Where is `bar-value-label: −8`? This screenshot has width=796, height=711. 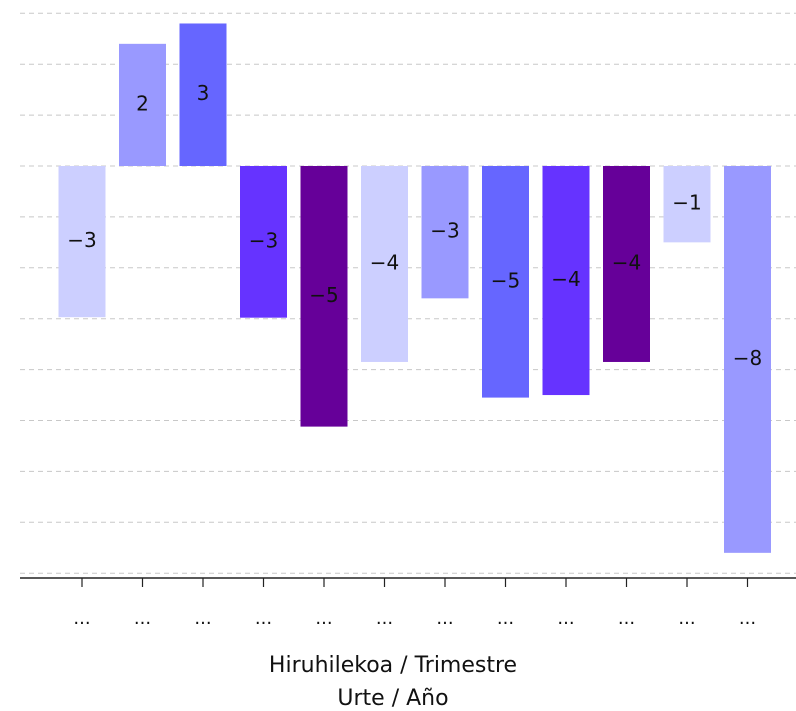
bar-value-label: −8 is located at coordinates (747, 358).